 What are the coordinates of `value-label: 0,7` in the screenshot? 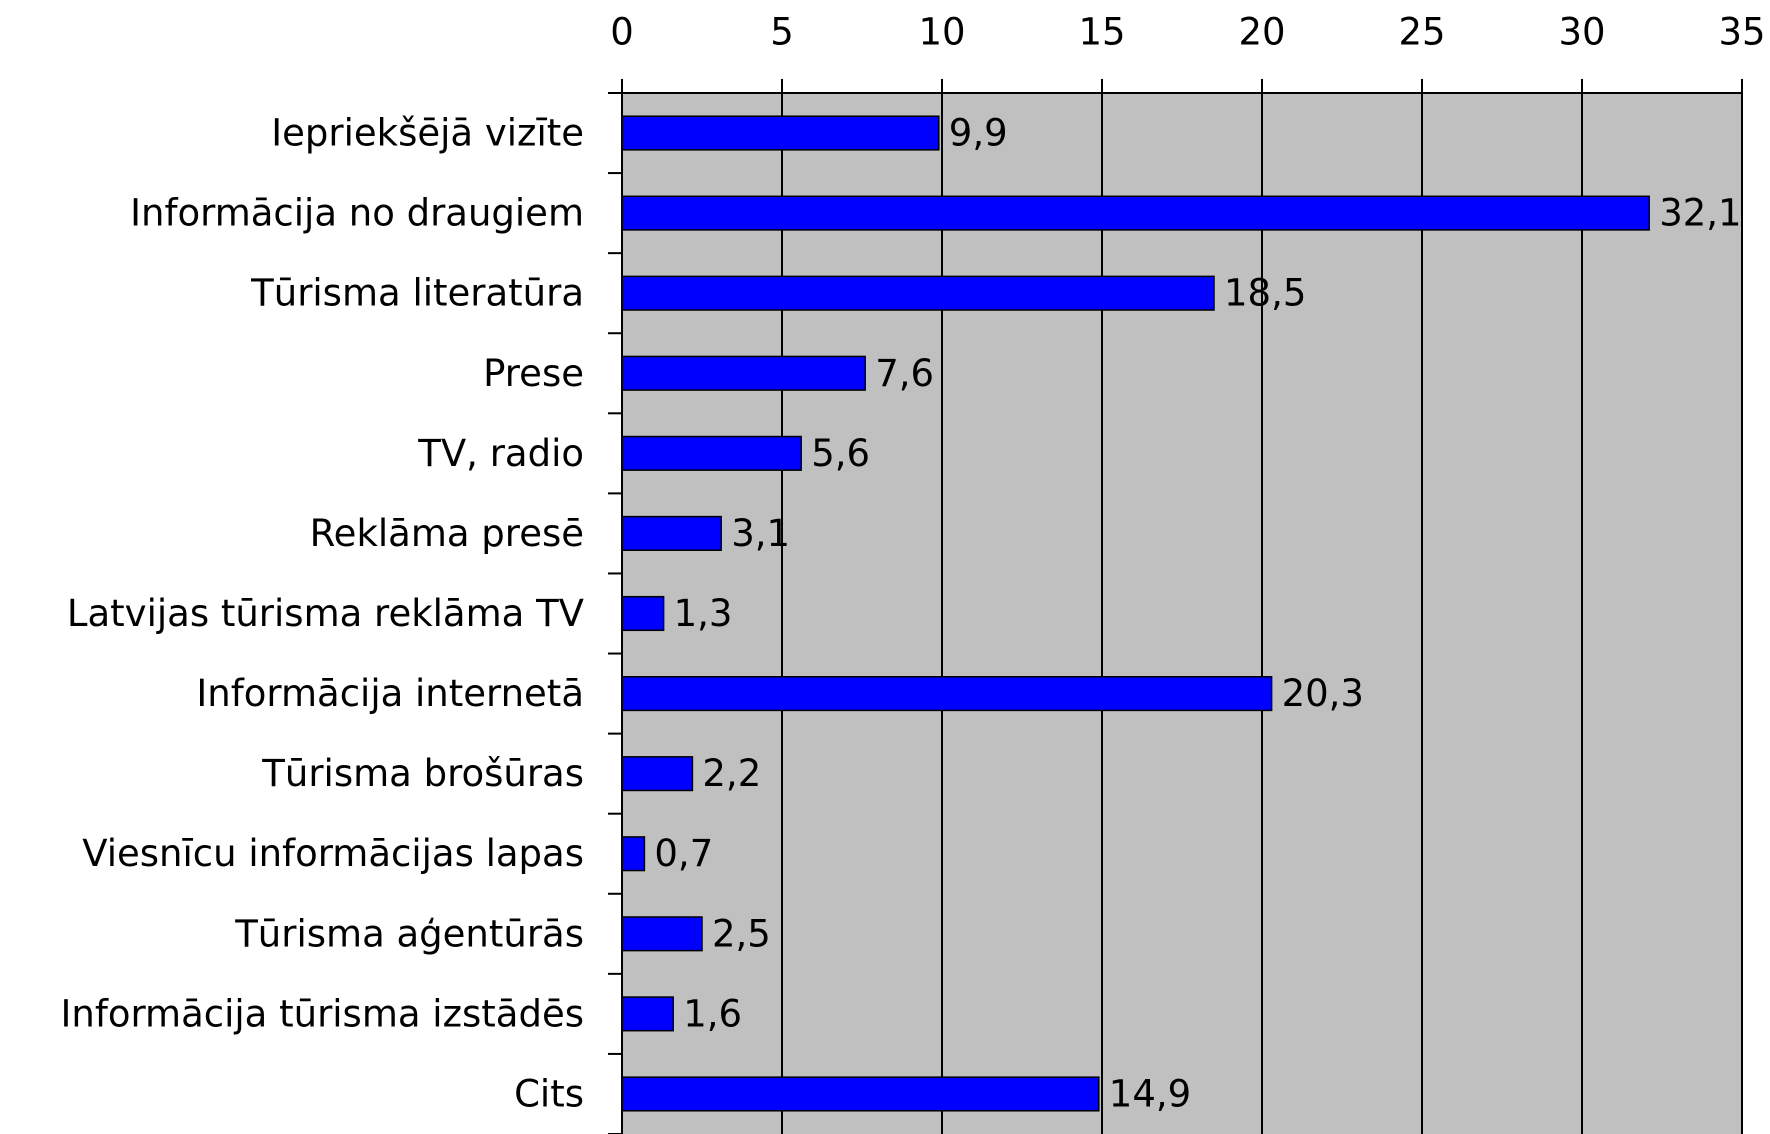 It's located at (683, 853).